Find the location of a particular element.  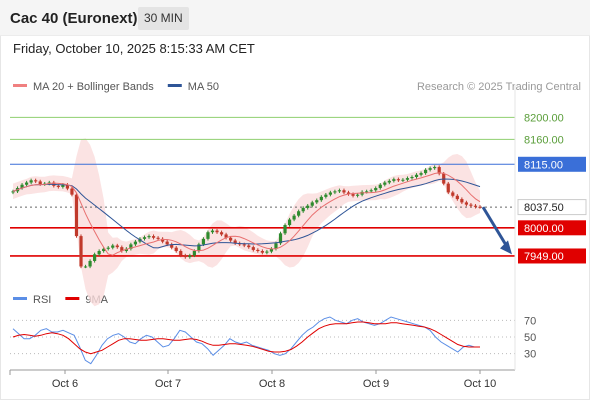

rsi-line is located at coordinates (246, 340).